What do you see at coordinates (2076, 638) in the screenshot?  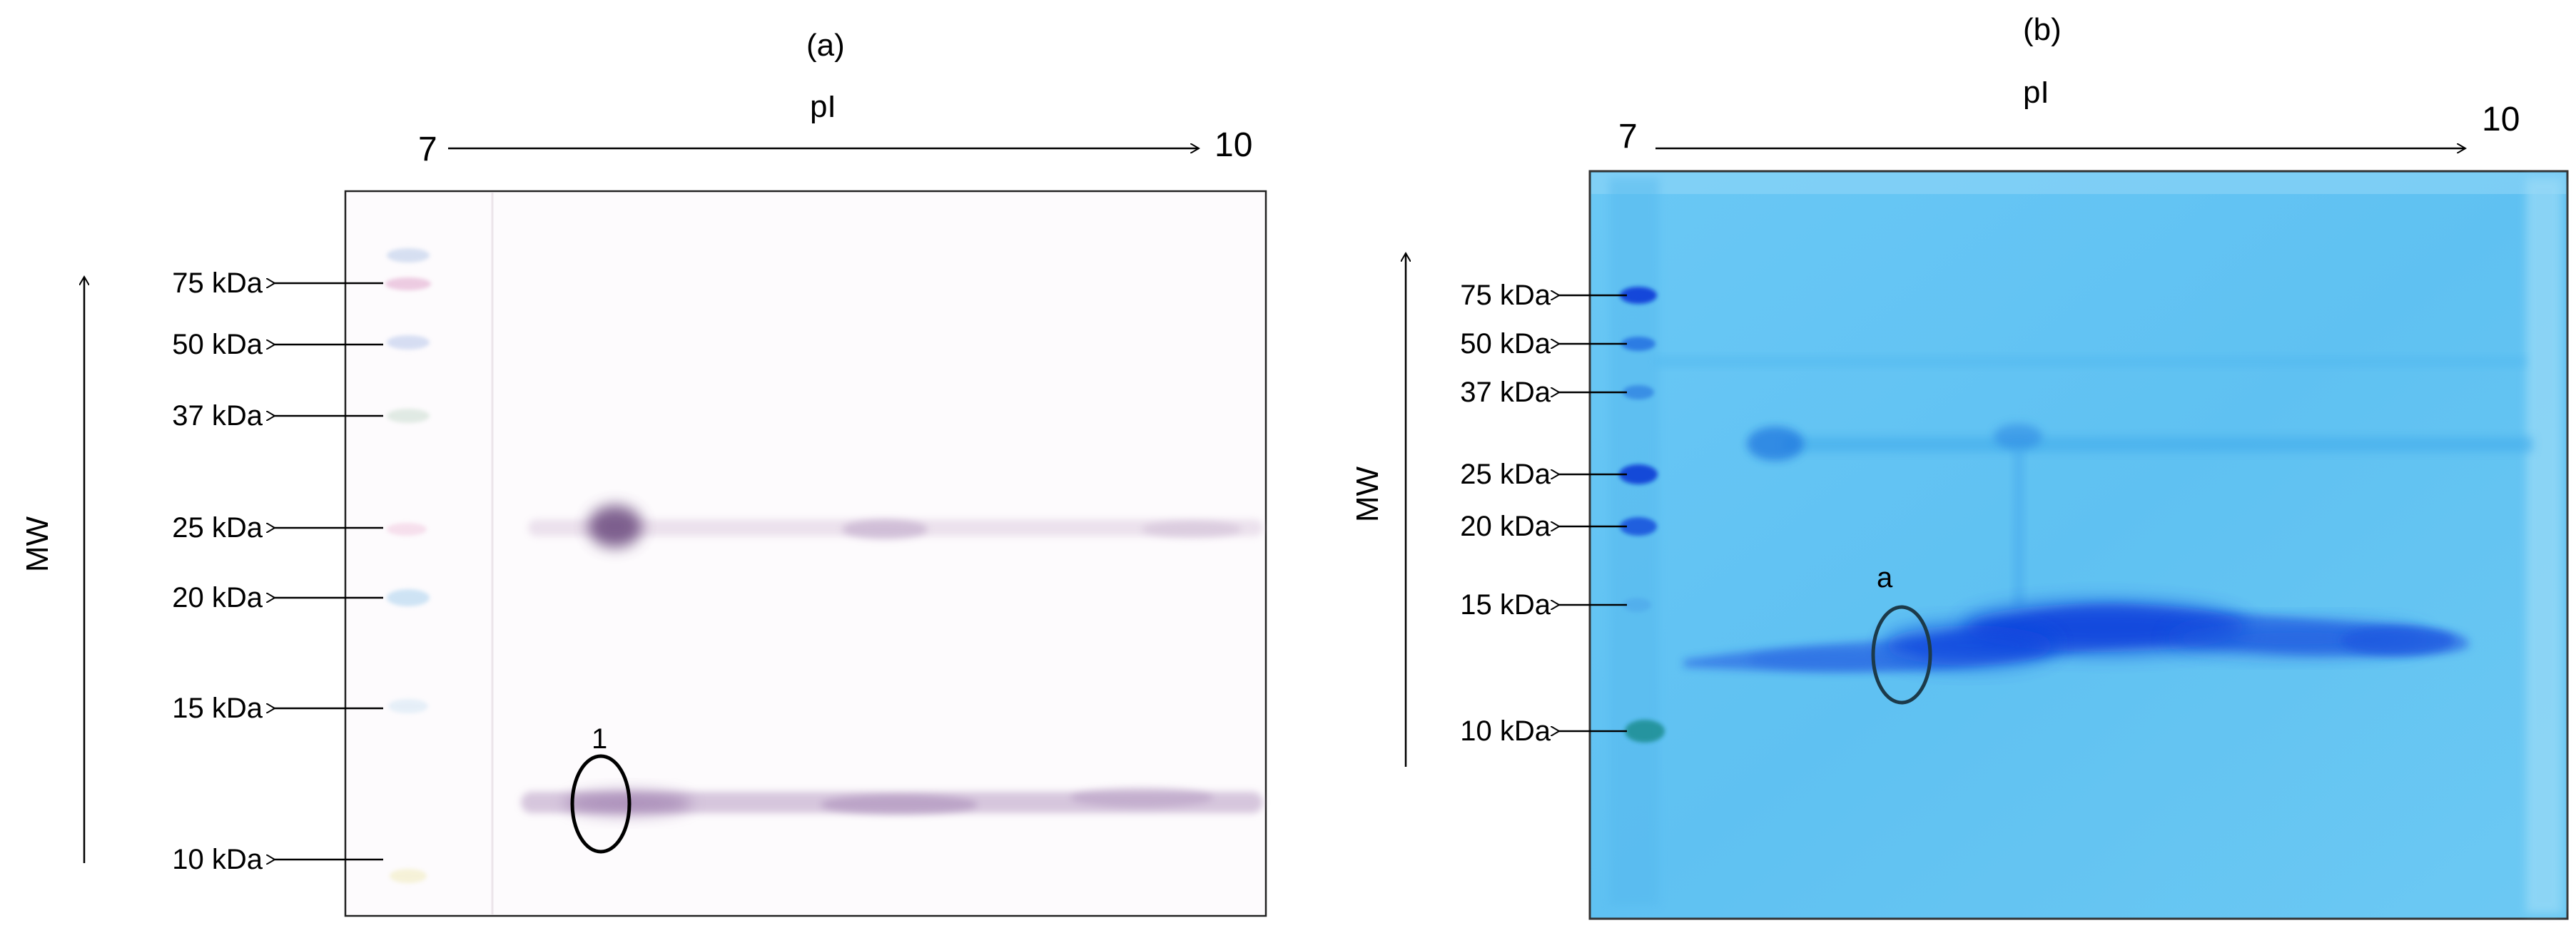 I see `gel-b-main-band` at bounding box center [2076, 638].